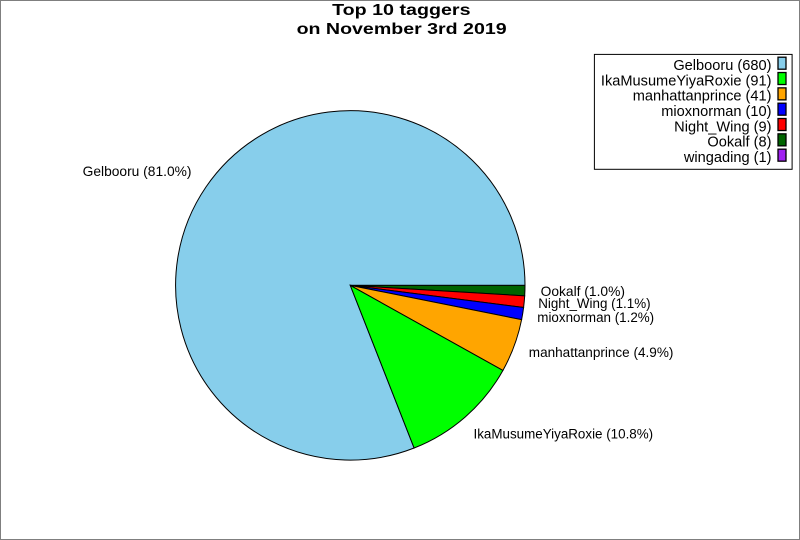  I want to click on svg-text: on November 3rd 2019, so click(402, 29).